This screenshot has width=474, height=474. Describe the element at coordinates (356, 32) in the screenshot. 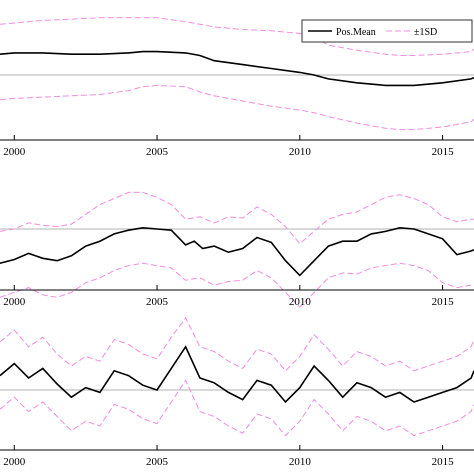

I see `legend-mean-label: Pos.Mean` at that location.